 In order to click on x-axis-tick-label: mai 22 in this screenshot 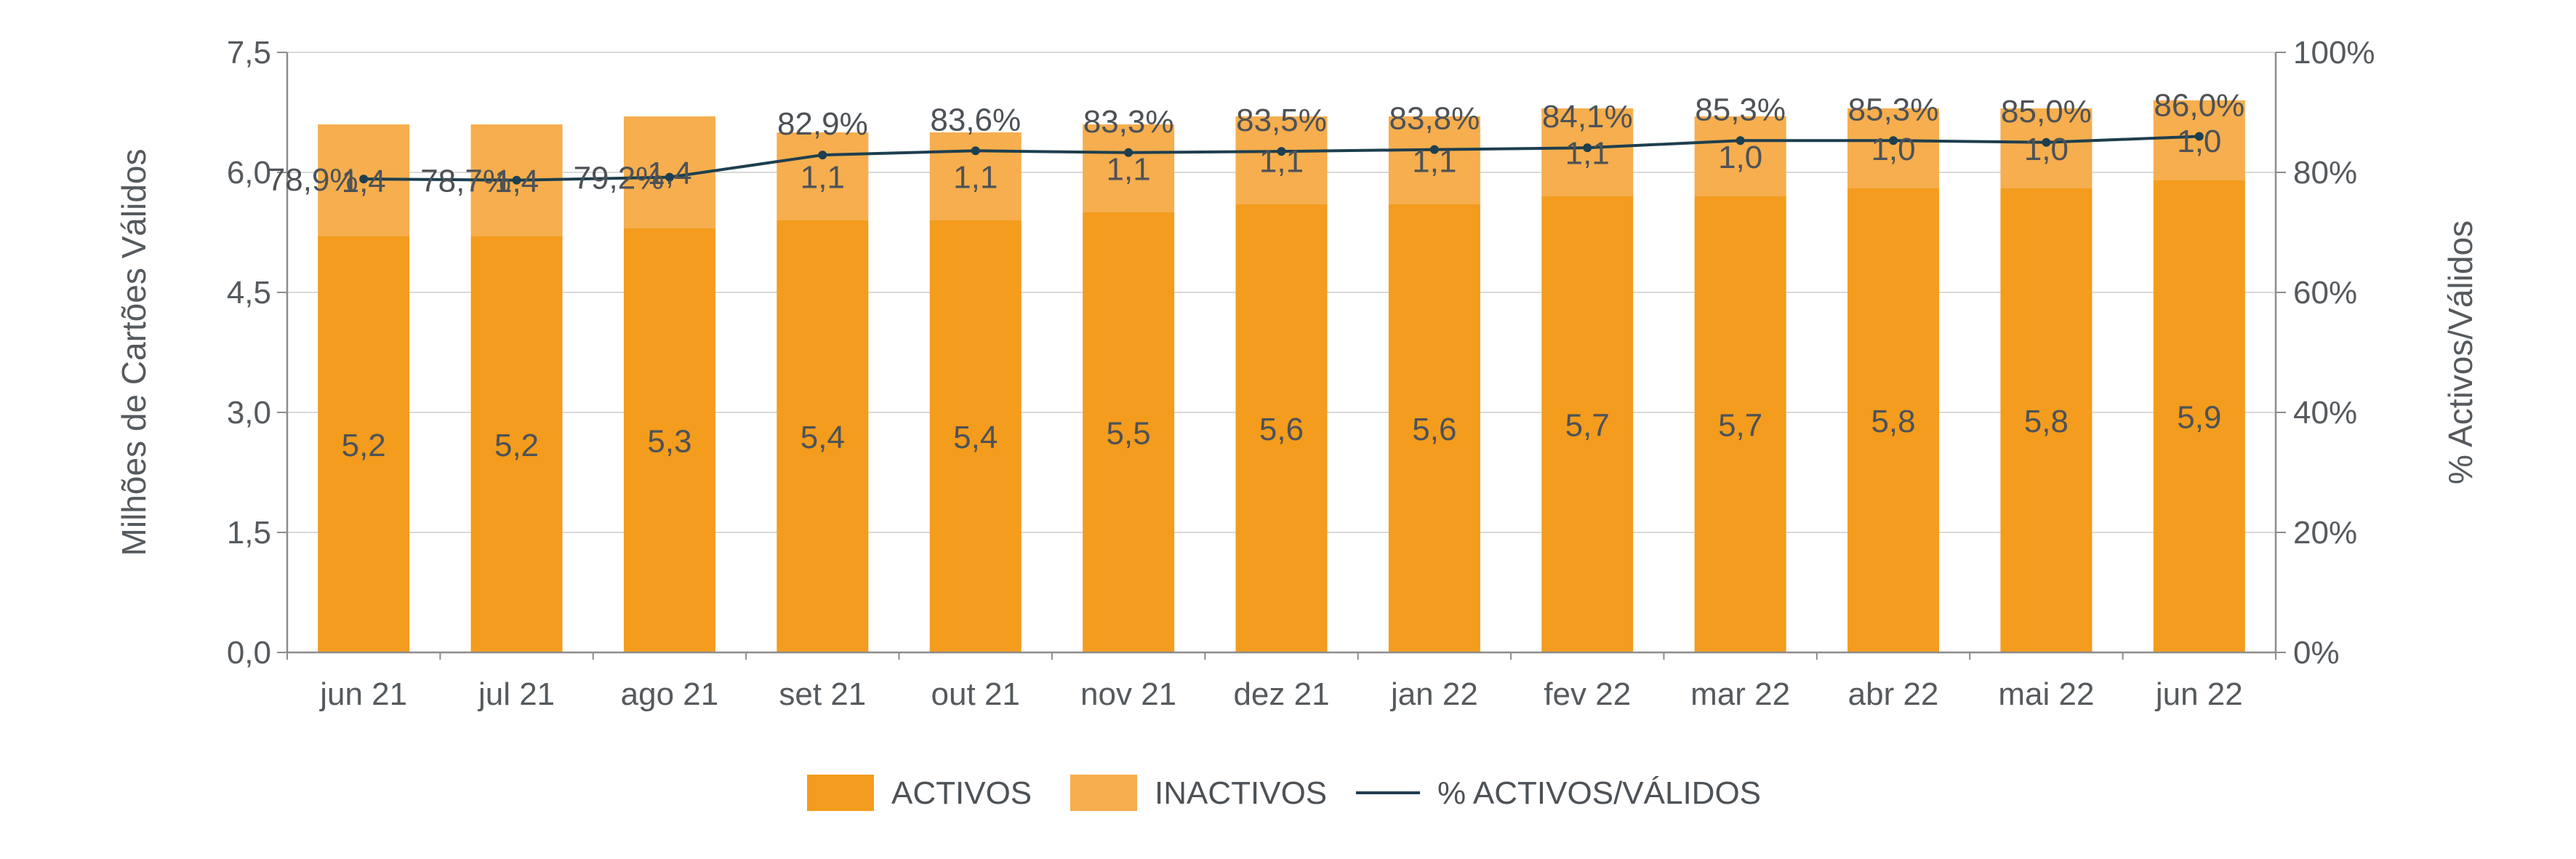, I will do `click(2046, 694)`.